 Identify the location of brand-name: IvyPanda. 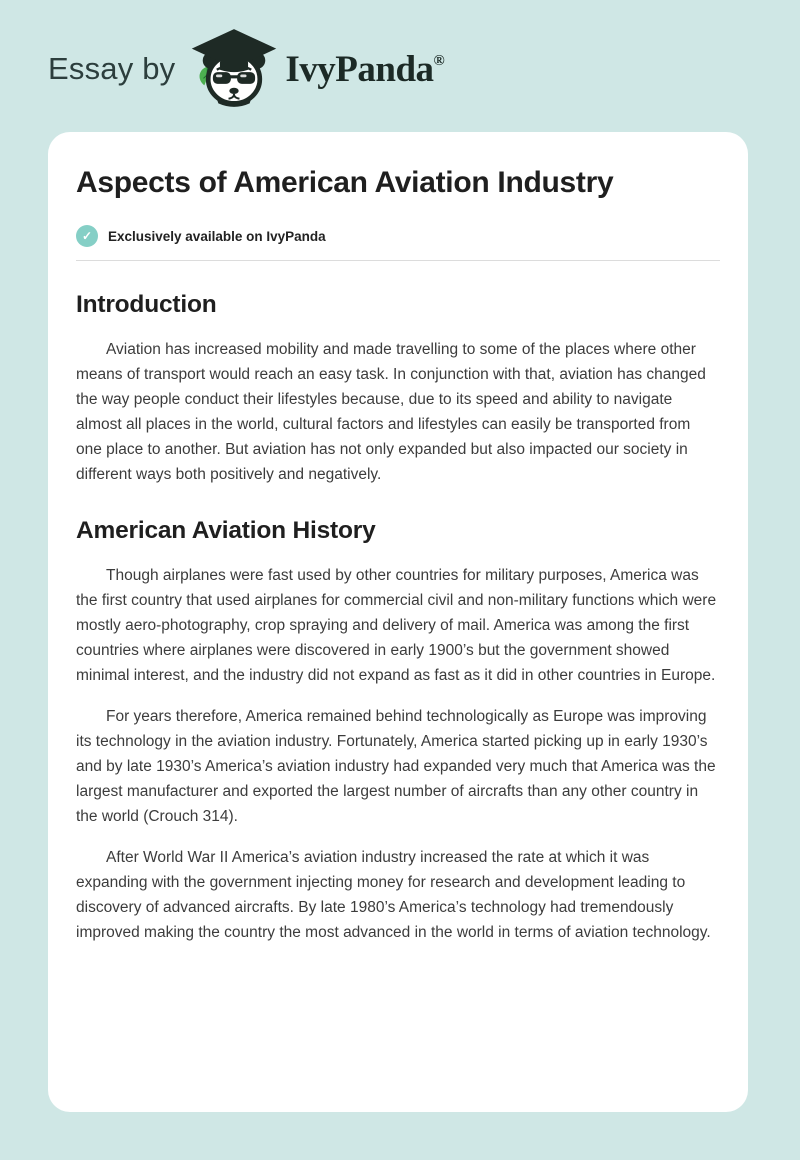
(359, 69).